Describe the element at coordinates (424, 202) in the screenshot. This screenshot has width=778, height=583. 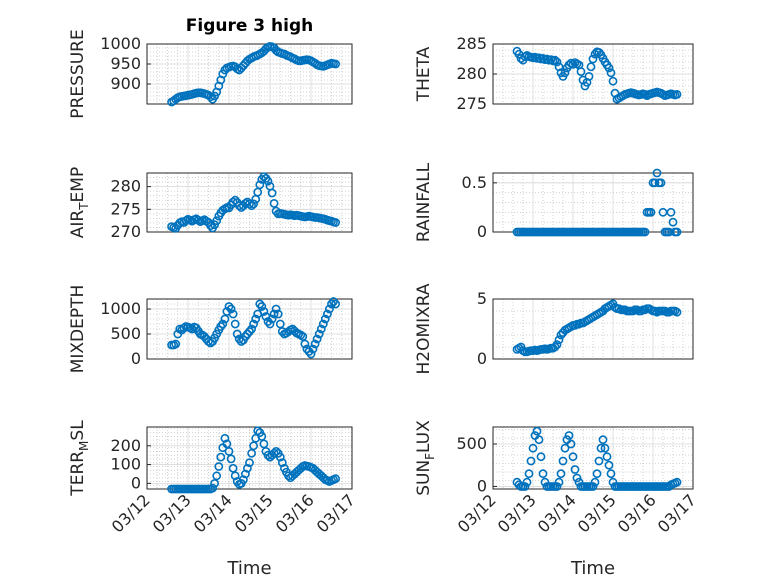
I see `y-axis-label: RAINFALL` at that location.